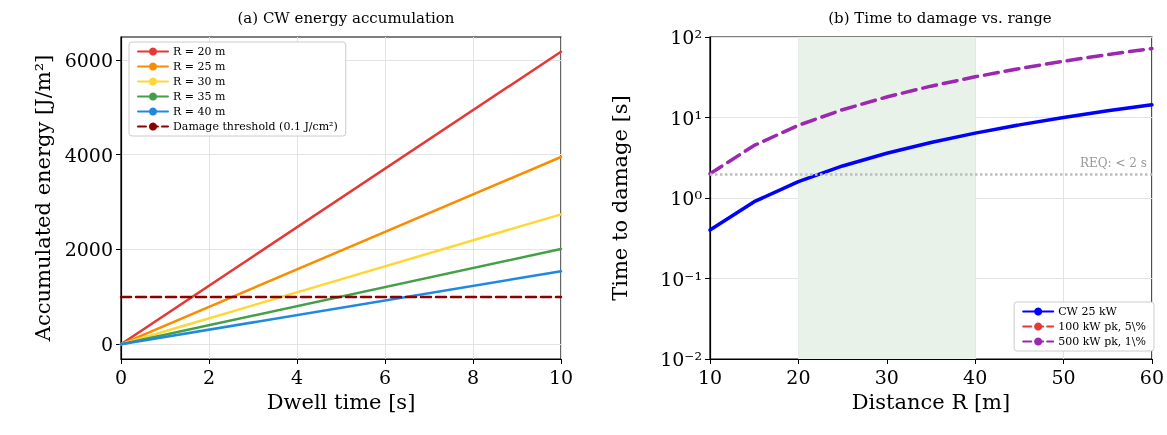  What do you see at coordinates (199, 51) in the screenshot?
I see `legend-label: R = 20 m` at bounding box center [199, 51].